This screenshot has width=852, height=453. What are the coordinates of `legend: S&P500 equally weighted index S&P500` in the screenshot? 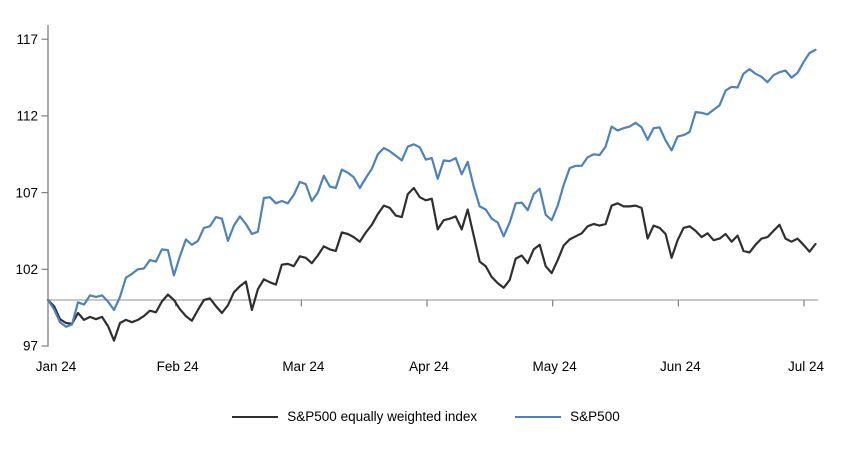 It's located at (426, 416).